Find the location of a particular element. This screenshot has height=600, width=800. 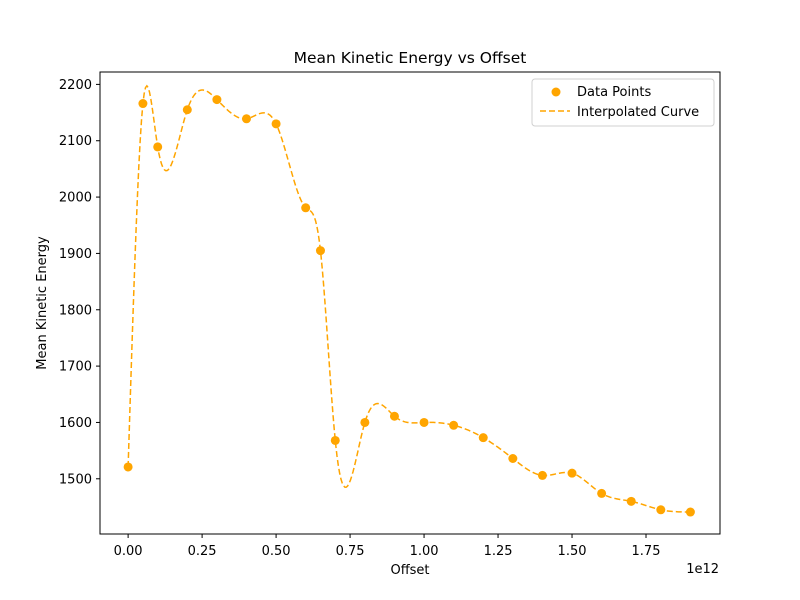

x-tick-label: 1.00 is located at coordinates (424, 551).